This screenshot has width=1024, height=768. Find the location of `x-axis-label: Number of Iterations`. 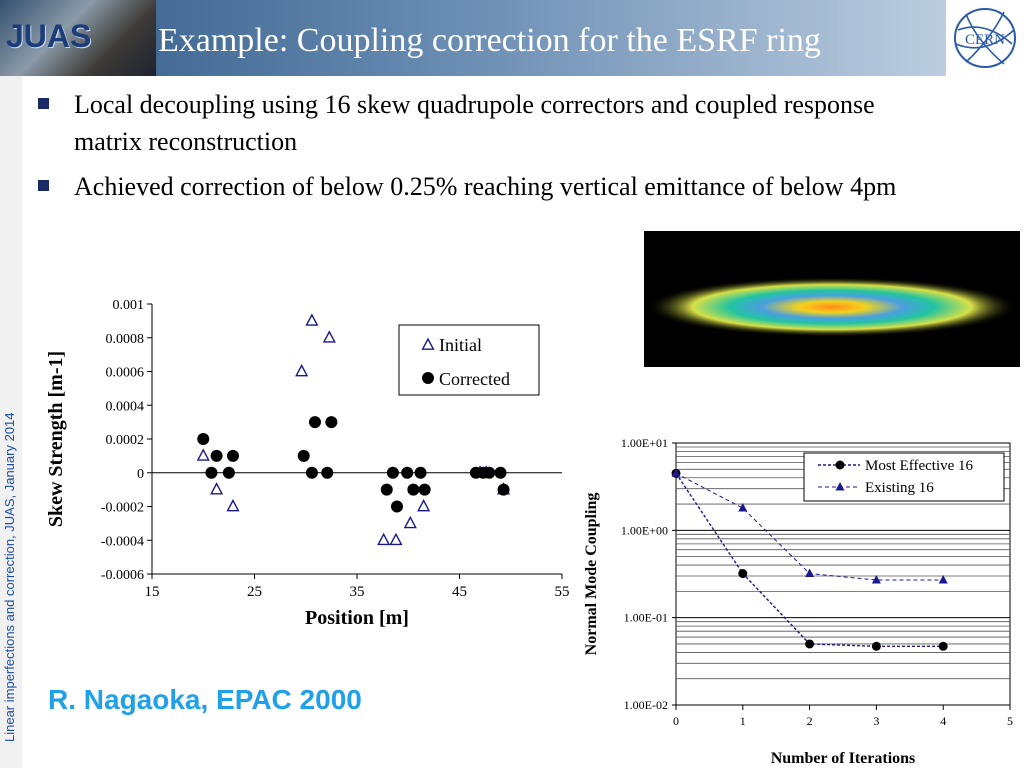

x-axis-label: Number of Iterations is located at coordinates (843, 758).